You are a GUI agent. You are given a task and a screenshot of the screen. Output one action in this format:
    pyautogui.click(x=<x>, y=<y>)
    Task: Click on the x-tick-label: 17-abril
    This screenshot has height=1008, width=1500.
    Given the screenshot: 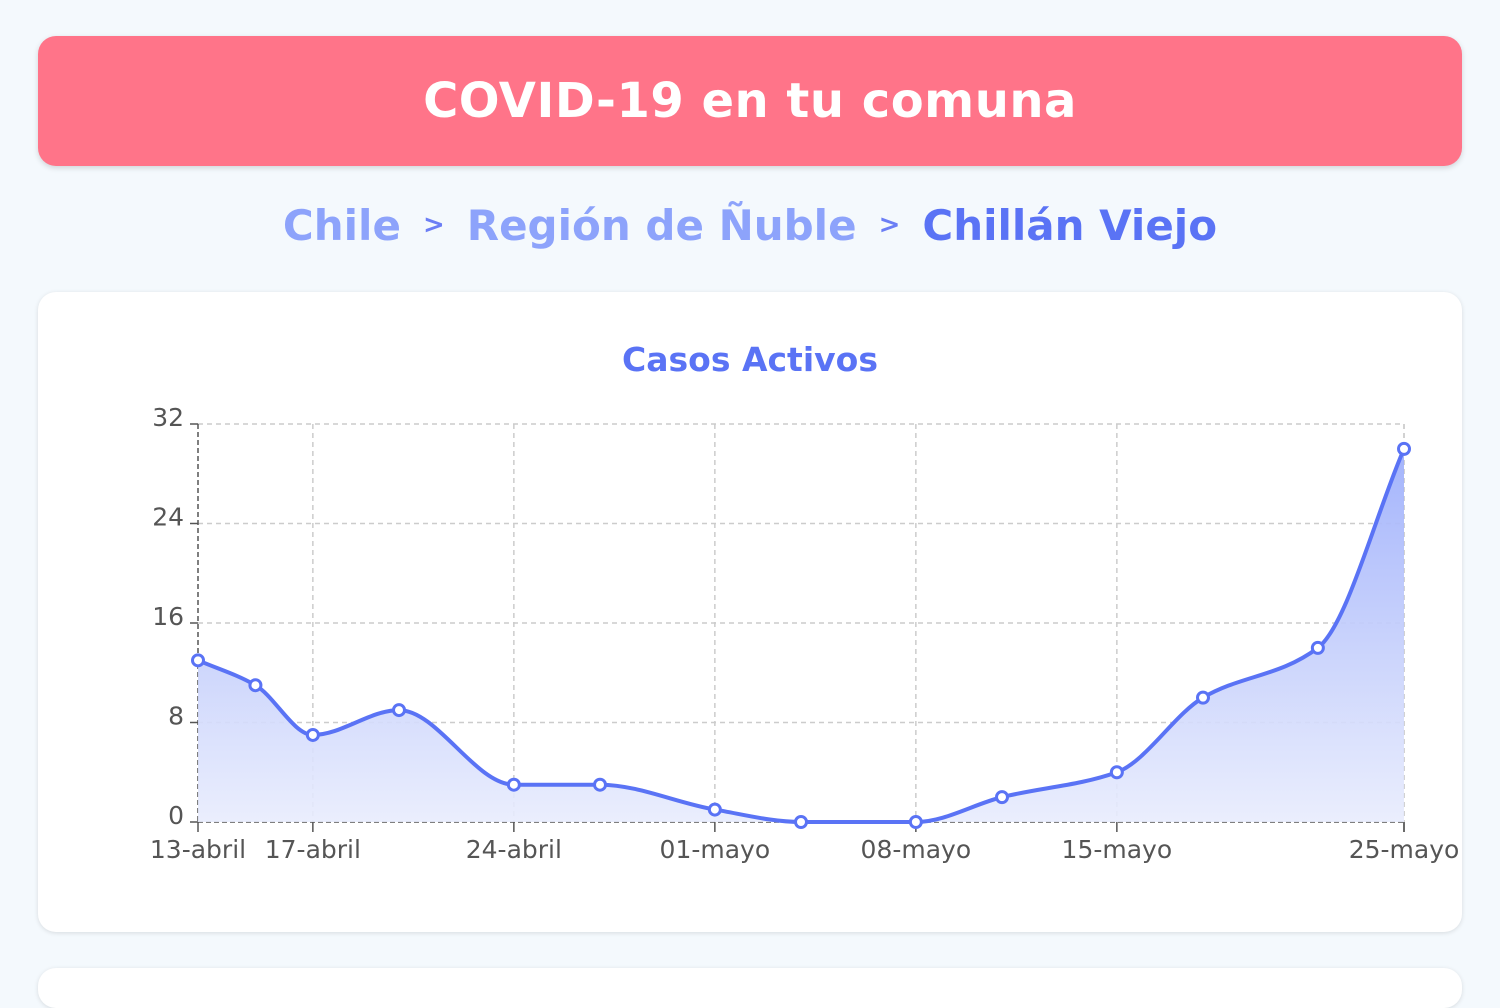 What is the action you would take?
    pyautogui.click(x=313, y=849)
    